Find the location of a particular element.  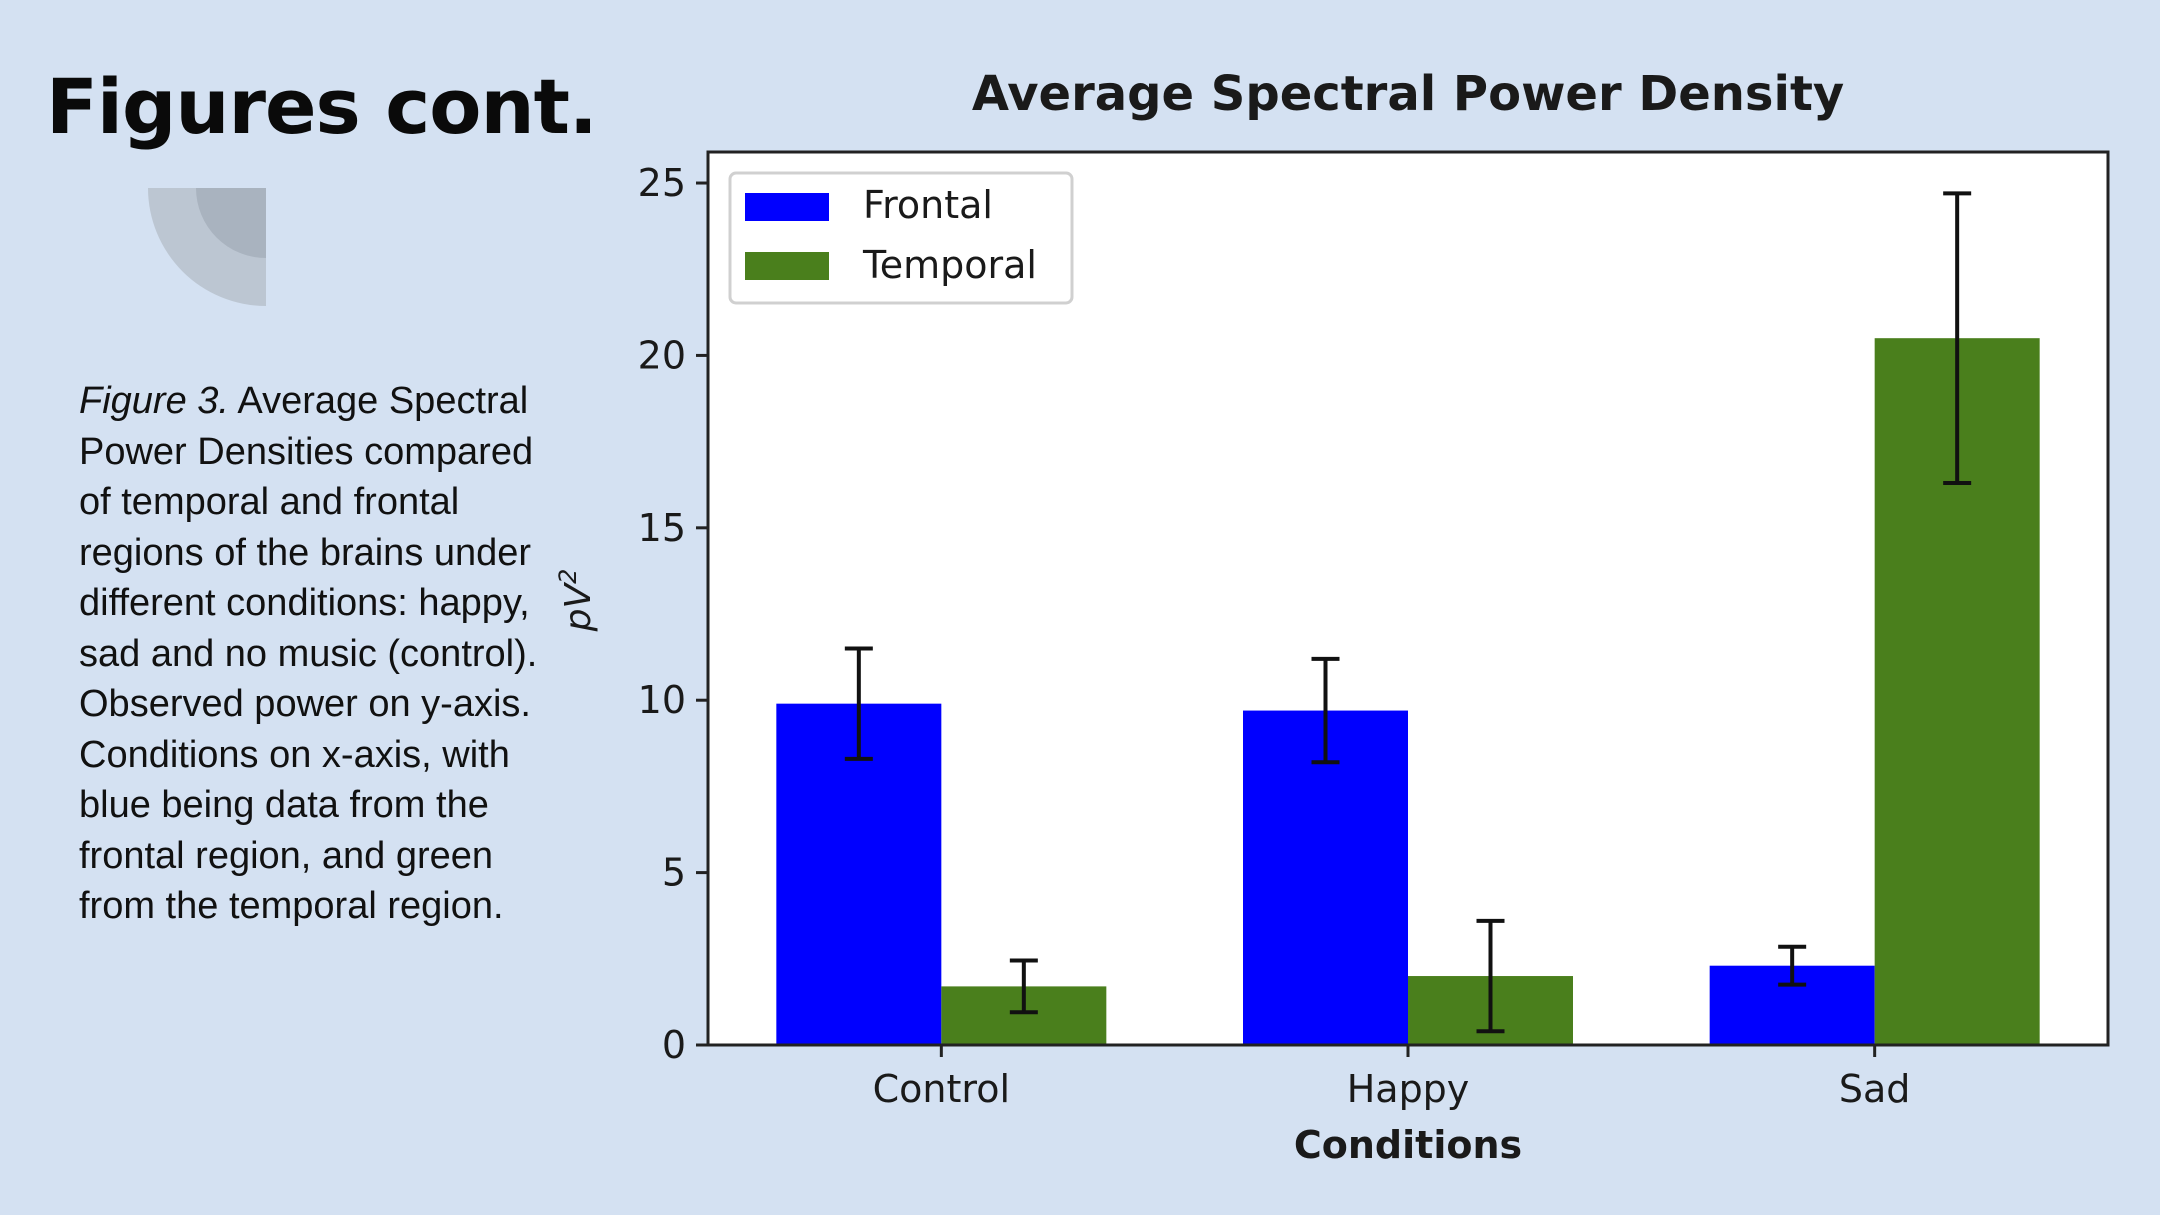

y-tick-label-10: 10 is located at coordinates (662, 700).